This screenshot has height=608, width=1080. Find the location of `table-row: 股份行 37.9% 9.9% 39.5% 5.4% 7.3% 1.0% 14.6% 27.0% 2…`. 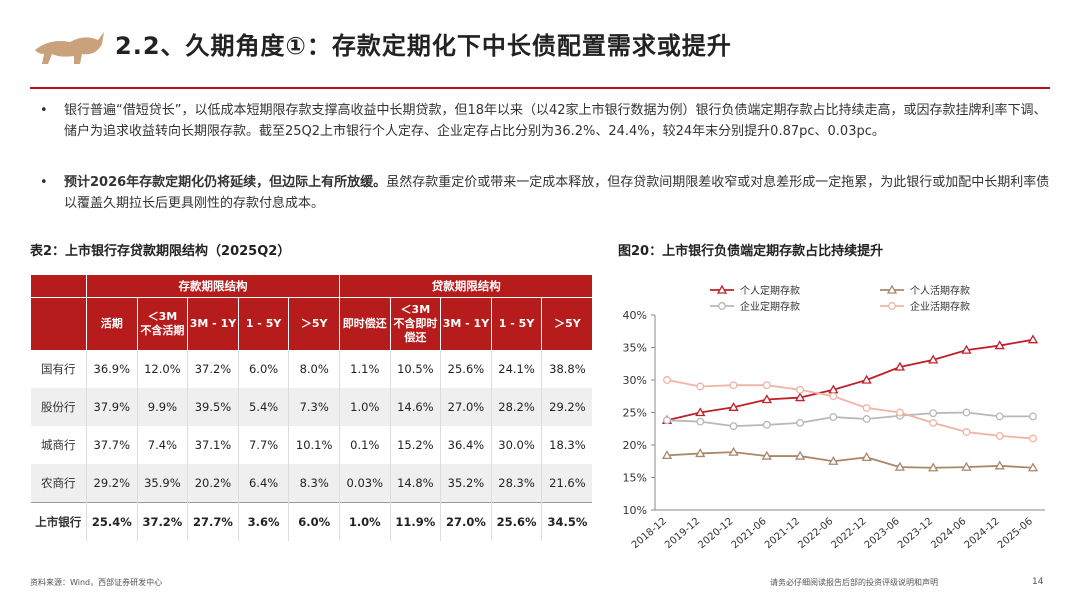

table-row: 股份行 37.9% 9.9% 39.5% 5.4% 7.3% 1.0% 14.6% 27.0% 2… is located at coordinates (311, 407).